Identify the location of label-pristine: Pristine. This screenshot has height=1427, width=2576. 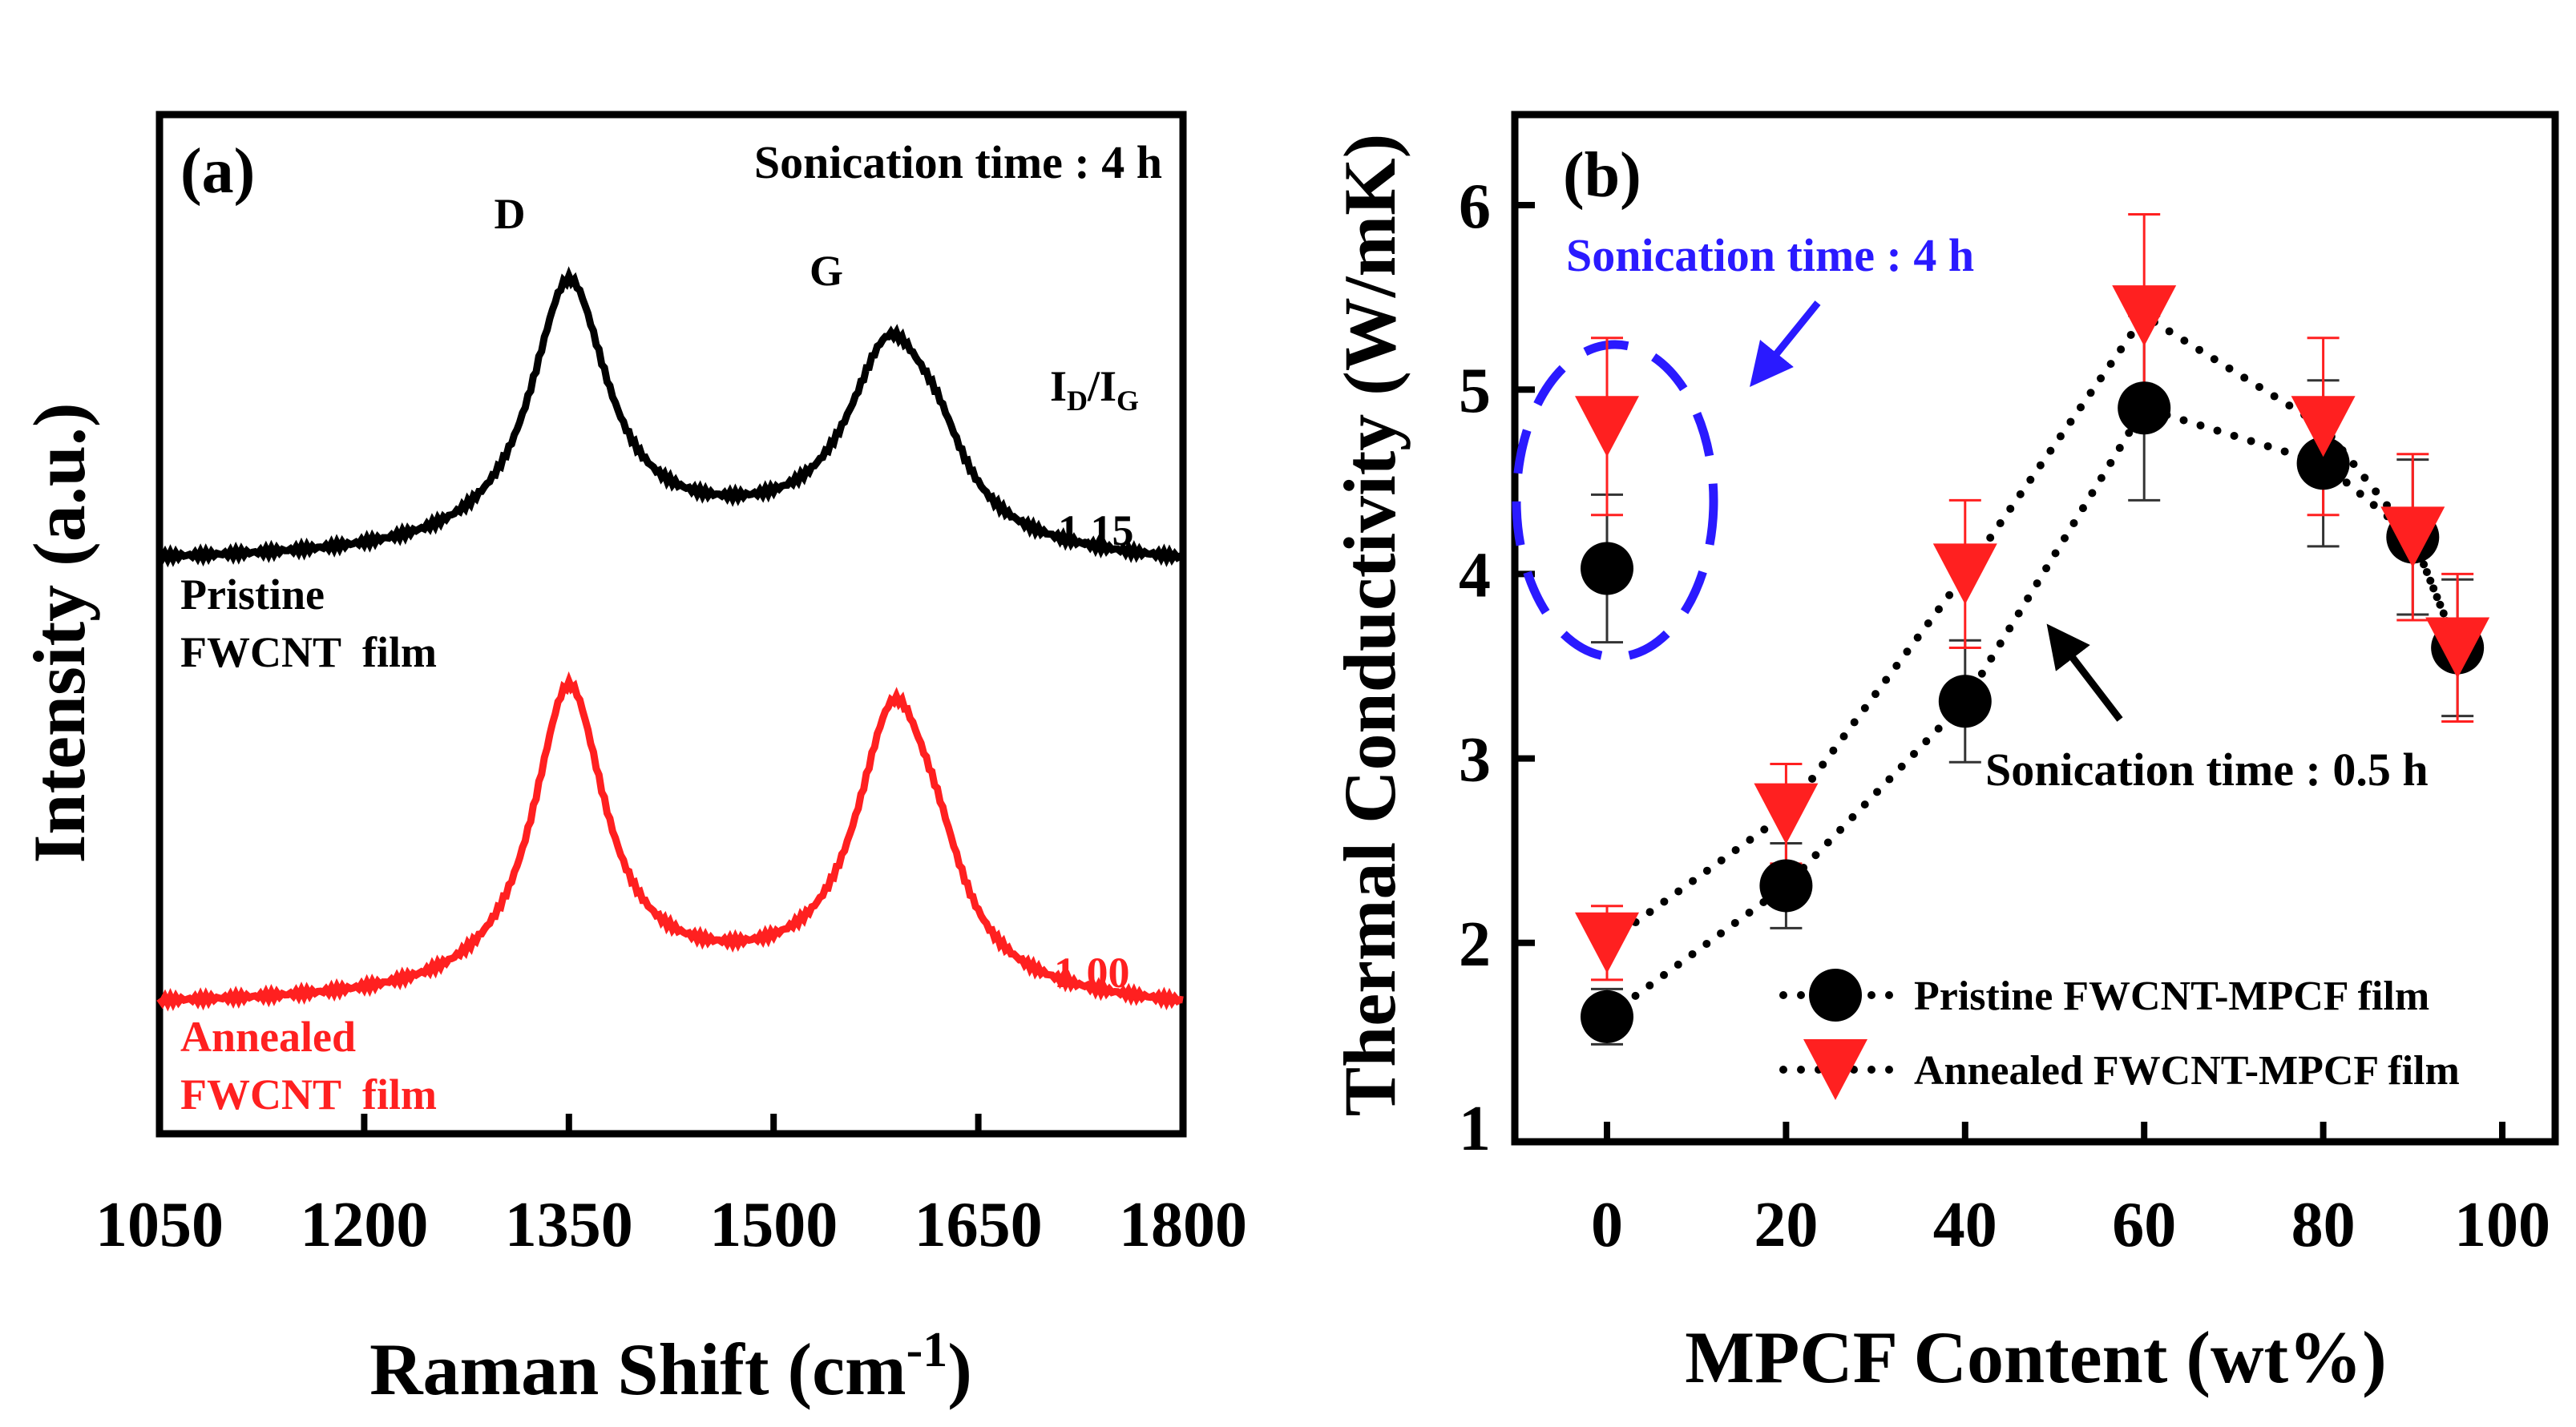
(253, 594).